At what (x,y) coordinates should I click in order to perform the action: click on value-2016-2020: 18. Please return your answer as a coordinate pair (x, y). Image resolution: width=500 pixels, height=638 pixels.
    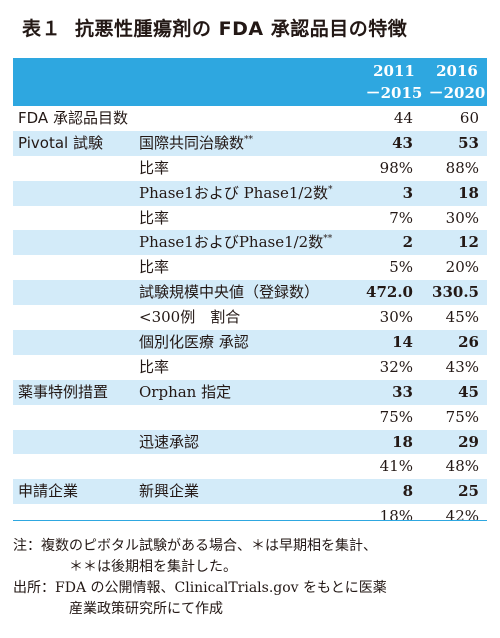
    Looking at the image, I should click on (468, 192).